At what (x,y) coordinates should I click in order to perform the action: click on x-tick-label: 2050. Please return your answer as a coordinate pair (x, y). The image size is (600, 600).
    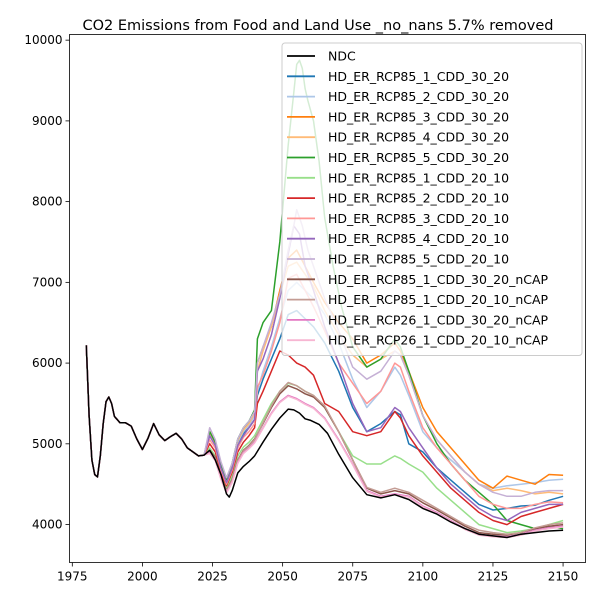
    Looking at the image, I should click on (282, 577).